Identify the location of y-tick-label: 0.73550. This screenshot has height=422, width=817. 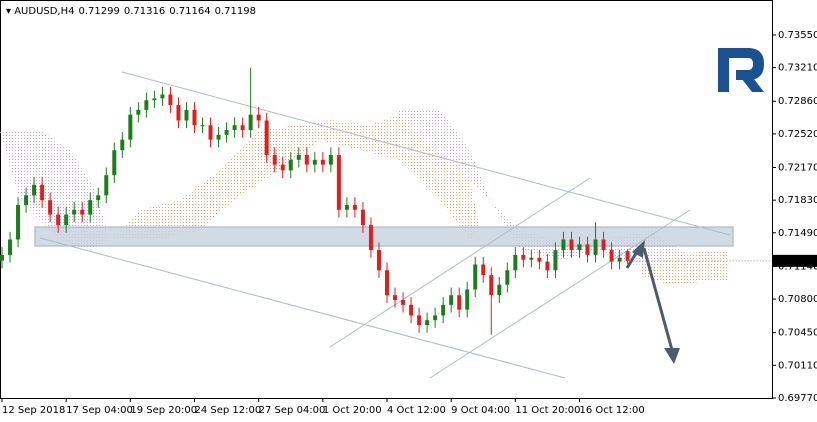
(797, 35).